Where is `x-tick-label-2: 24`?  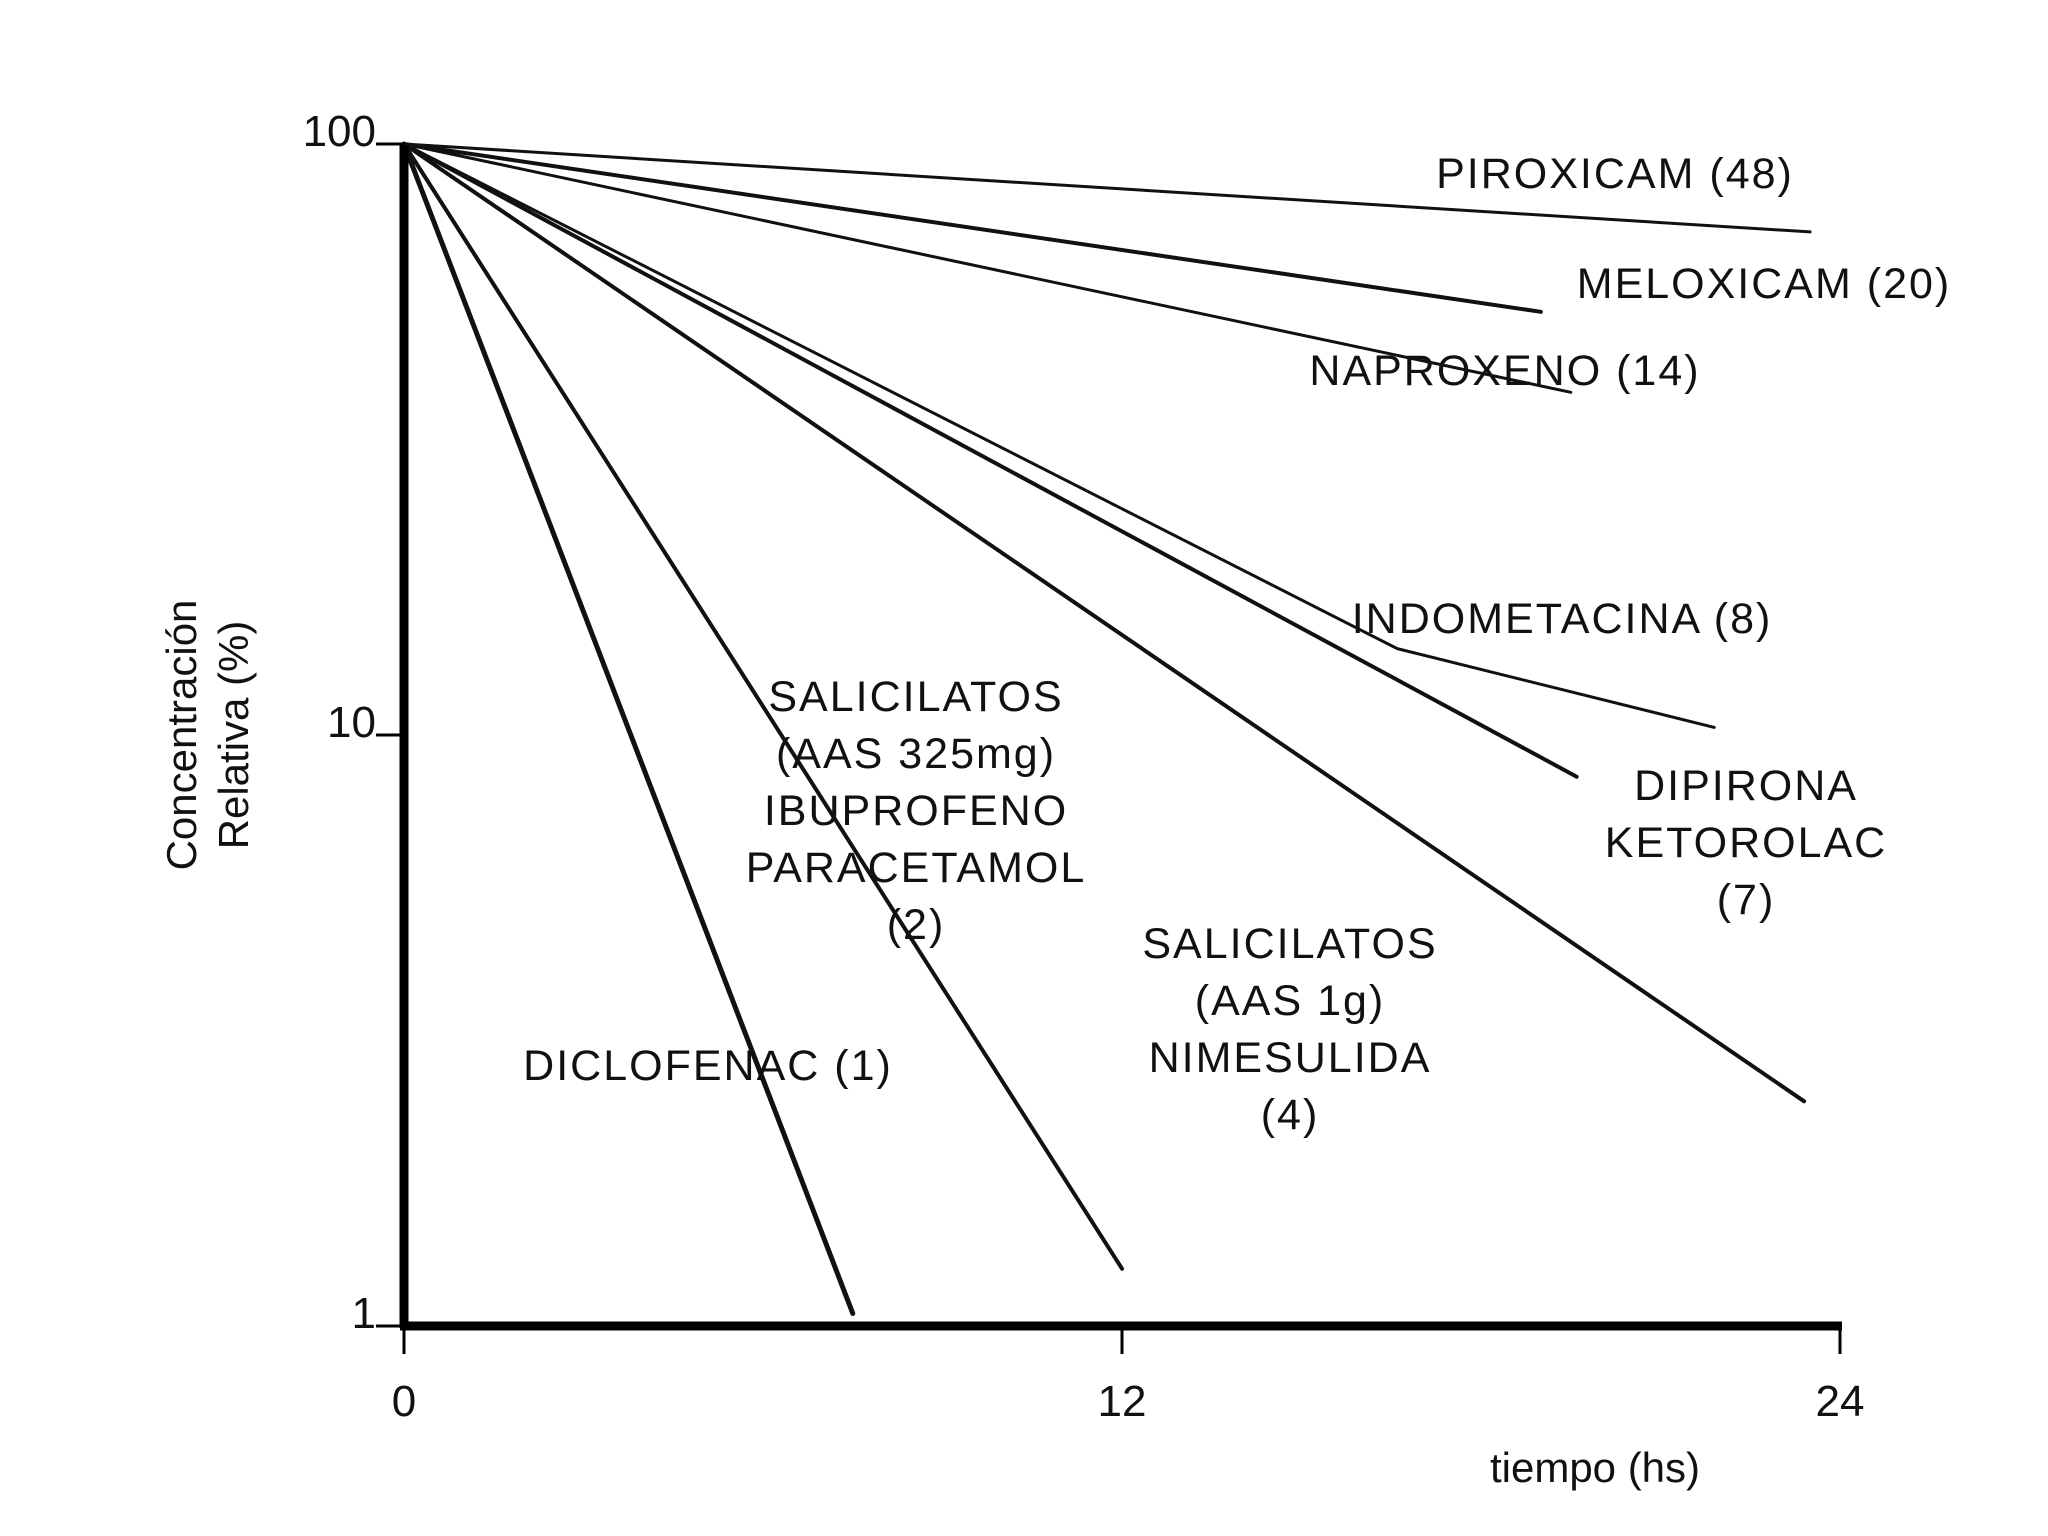
x-tick-label-2: 24 is located at coordinates (1840, 1401).